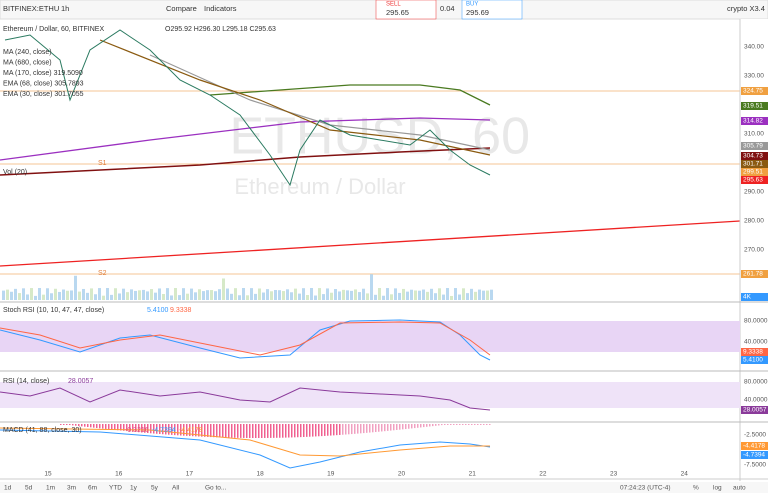  Describe the element at coordinates (181, 8) in the screenshot. I see `compare: Compare` at that location.